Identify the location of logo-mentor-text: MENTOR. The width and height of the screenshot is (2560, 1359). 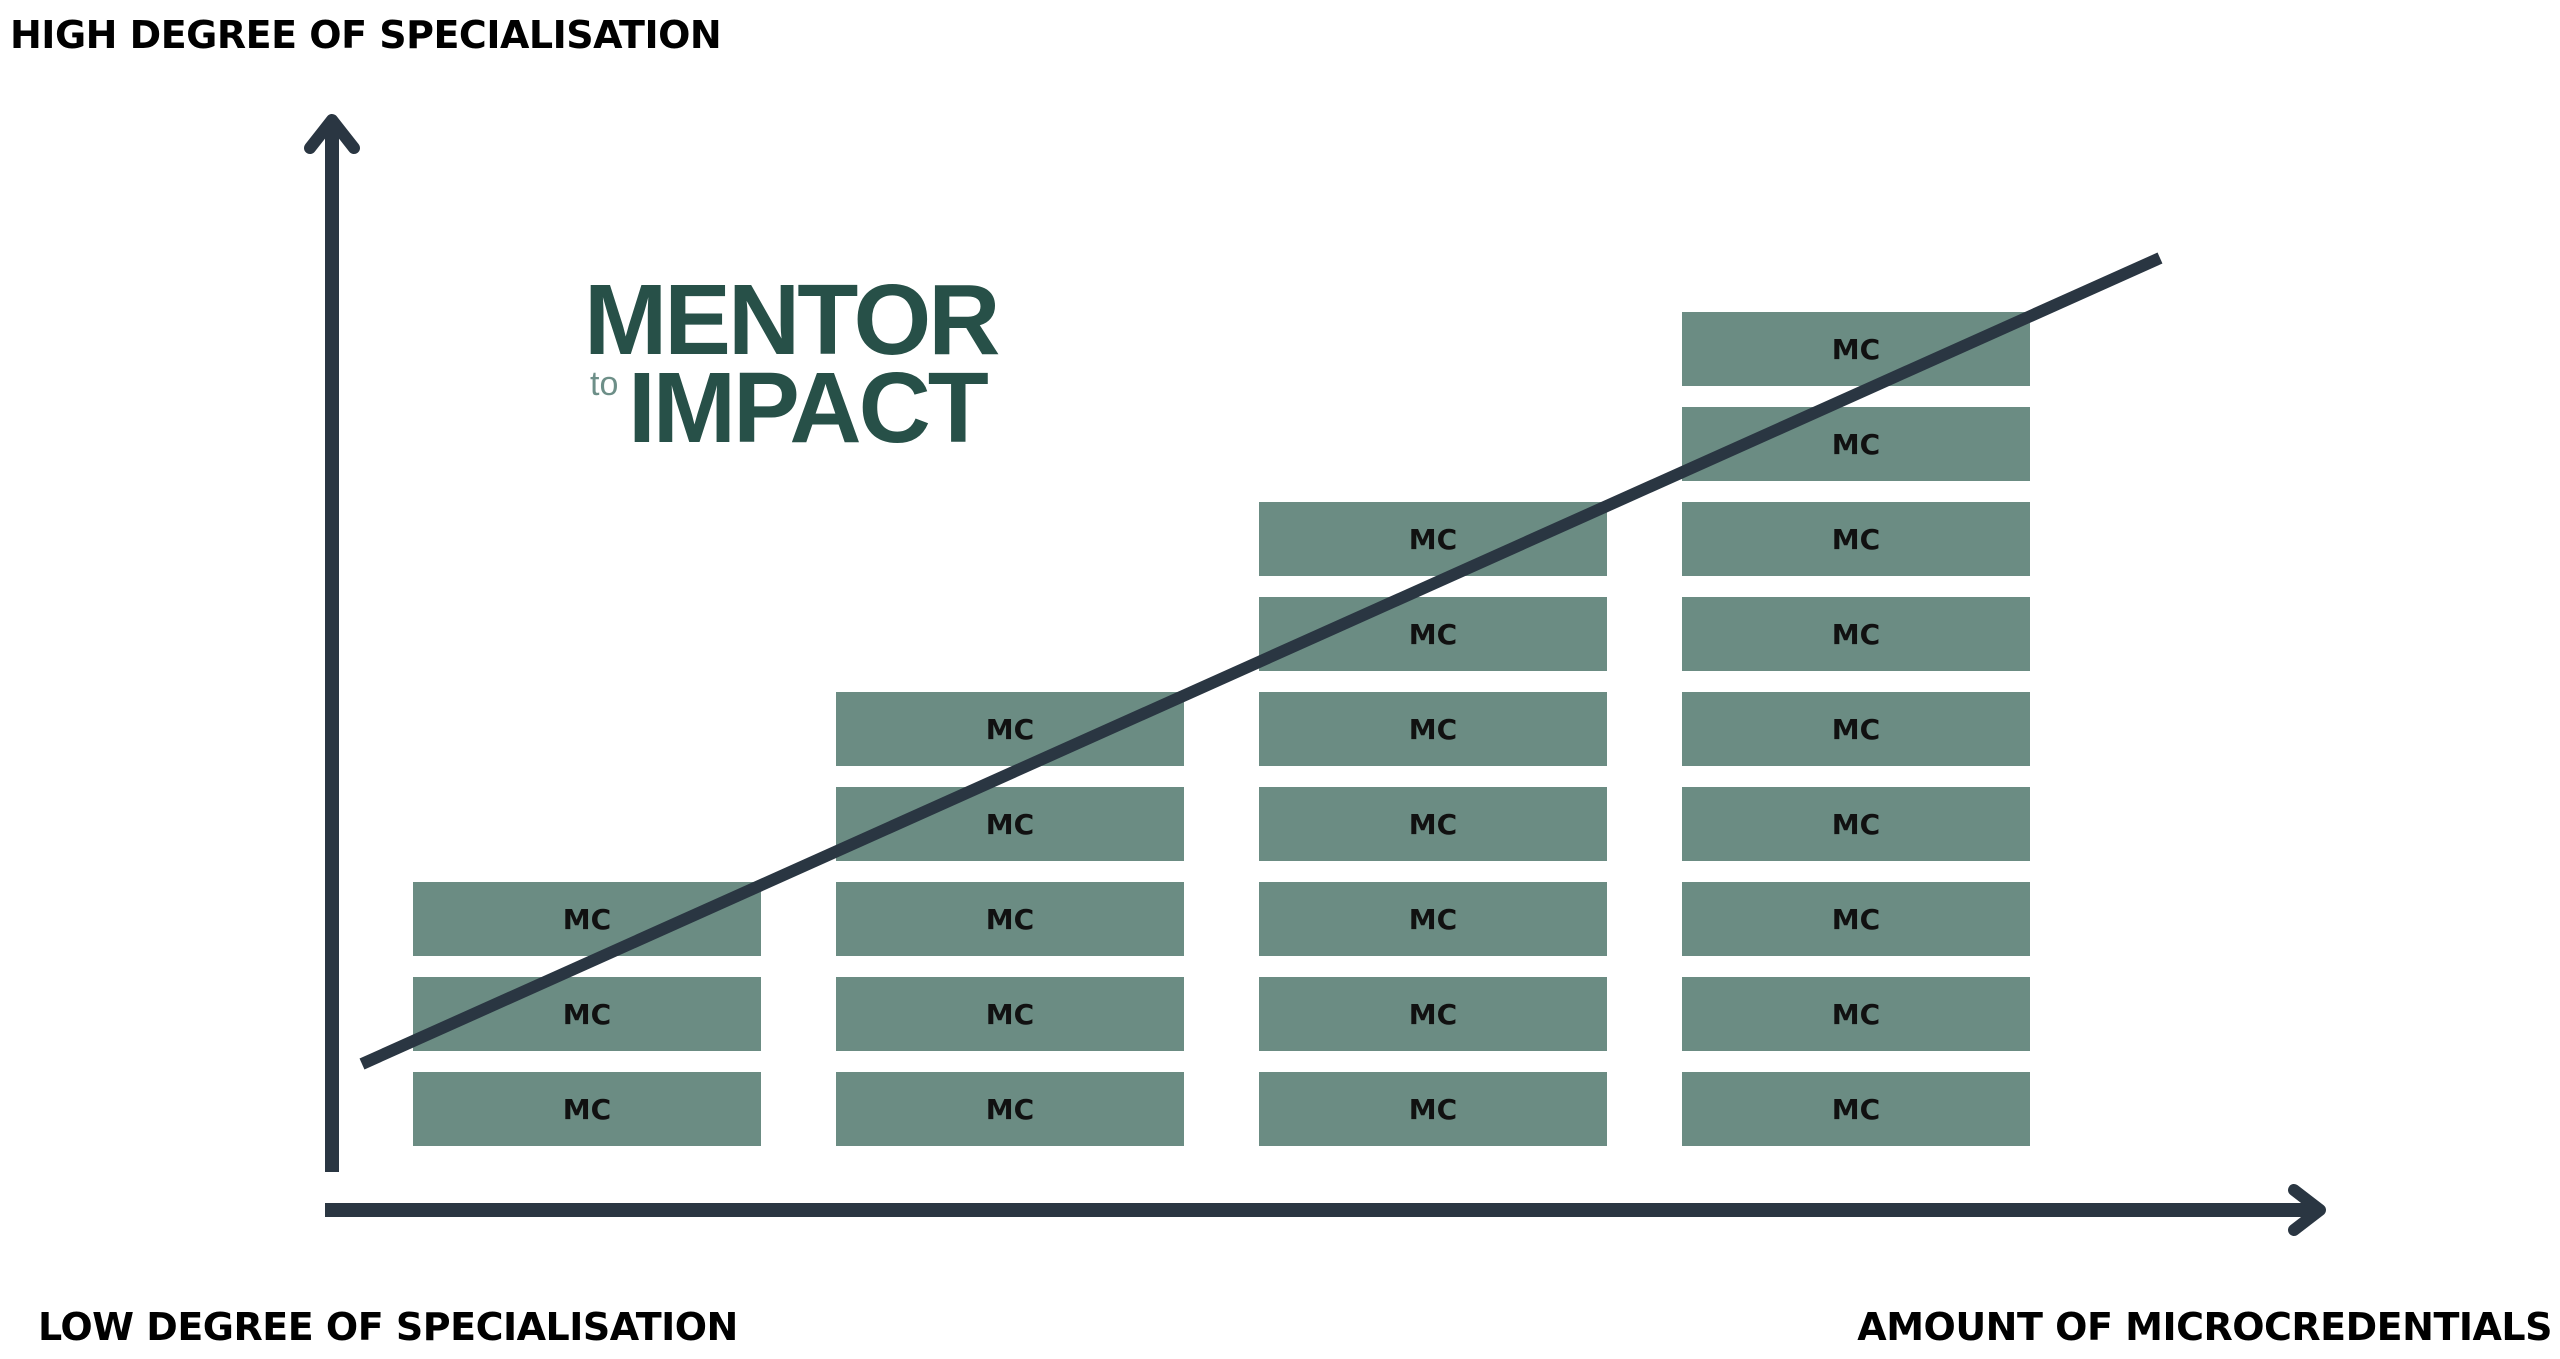
(792, 320).